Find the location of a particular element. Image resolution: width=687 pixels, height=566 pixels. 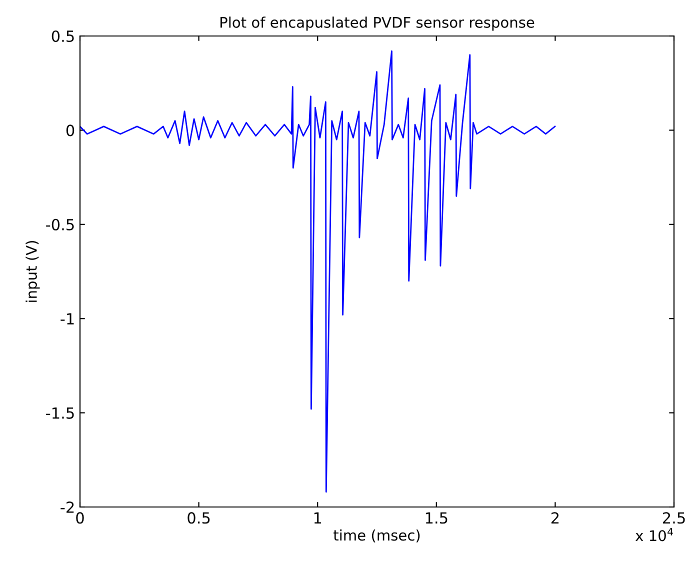

y-tick-label: -2 is located at coordinates (67, 507).